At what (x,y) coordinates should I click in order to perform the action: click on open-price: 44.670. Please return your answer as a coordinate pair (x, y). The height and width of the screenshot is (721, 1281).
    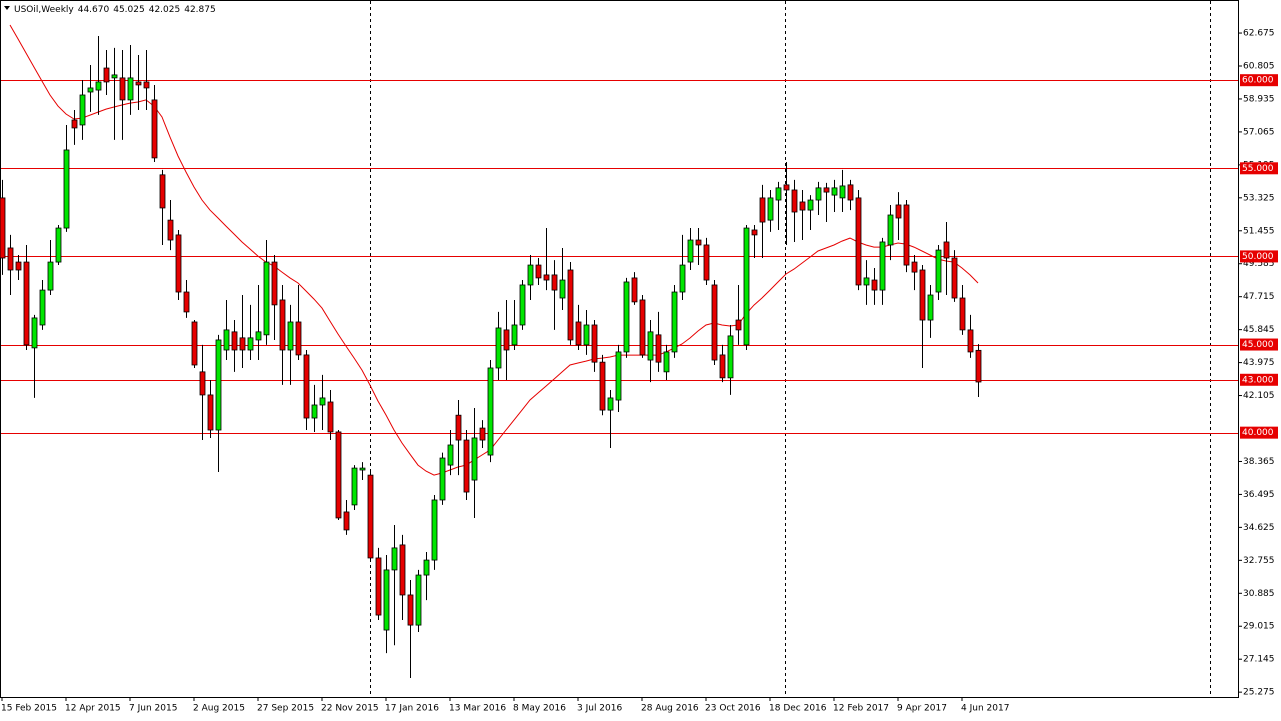
    Looking at the image, I should click on (94, 10).